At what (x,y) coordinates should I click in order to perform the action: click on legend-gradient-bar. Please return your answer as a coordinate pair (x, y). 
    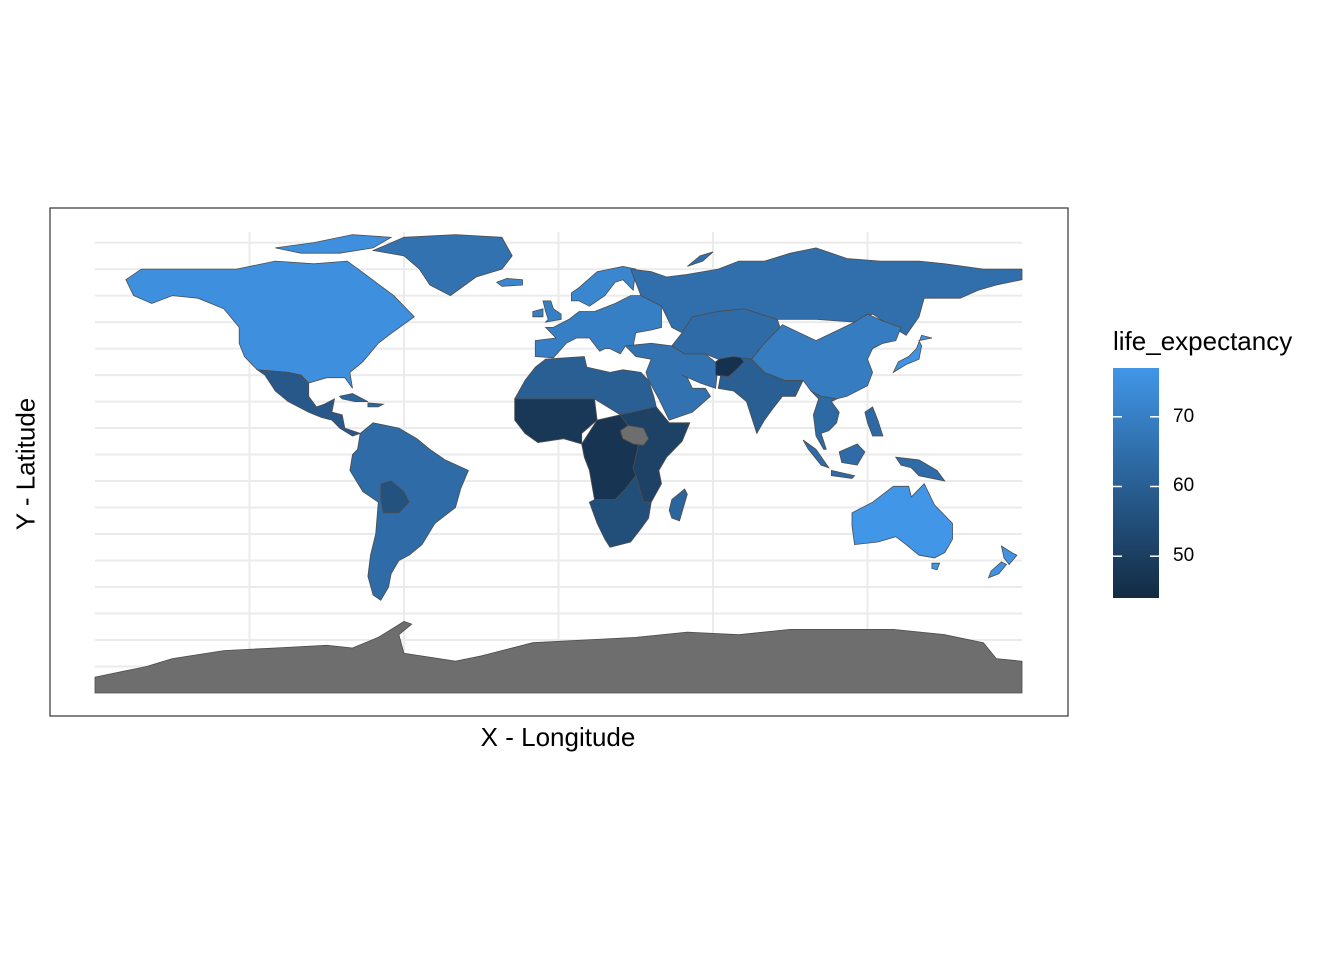
    Looking at the image, I should click on (1136, 483).